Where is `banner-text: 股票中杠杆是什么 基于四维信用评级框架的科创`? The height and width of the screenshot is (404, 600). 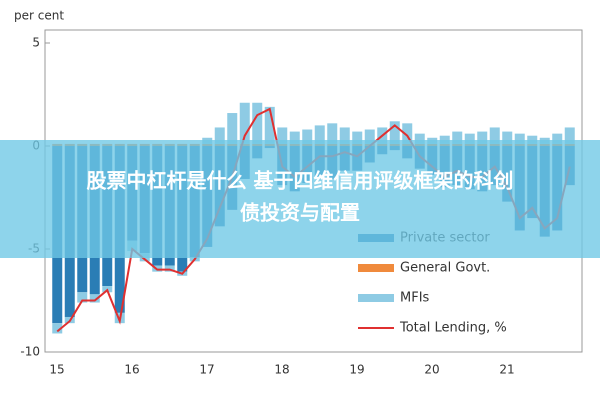 banner-text: 股票中杠杆是什么 基于四维信用评级框架的科创 is located at coordinates (300, 181).